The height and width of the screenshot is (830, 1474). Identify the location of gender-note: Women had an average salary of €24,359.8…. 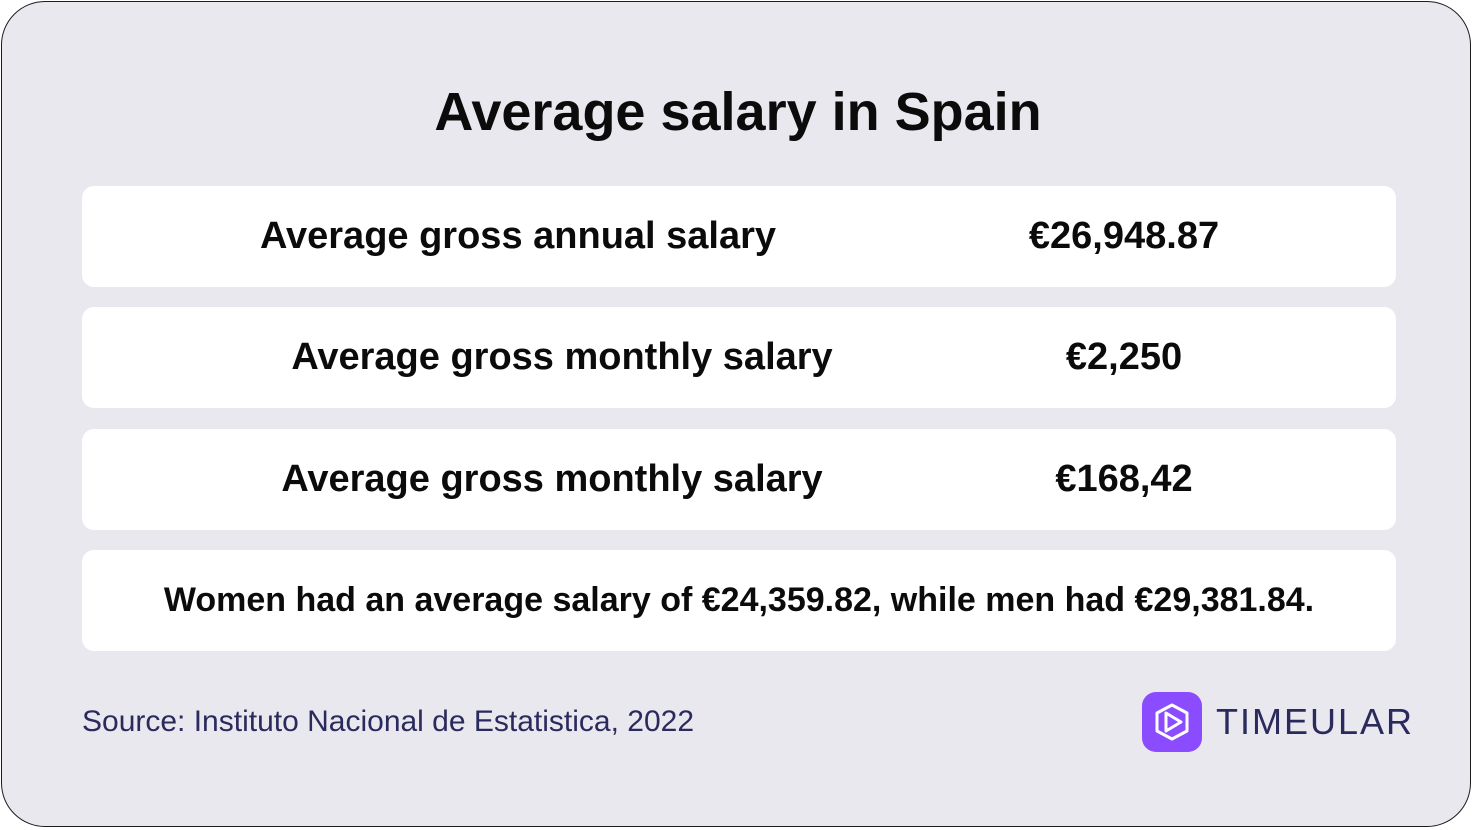
(739, 600).